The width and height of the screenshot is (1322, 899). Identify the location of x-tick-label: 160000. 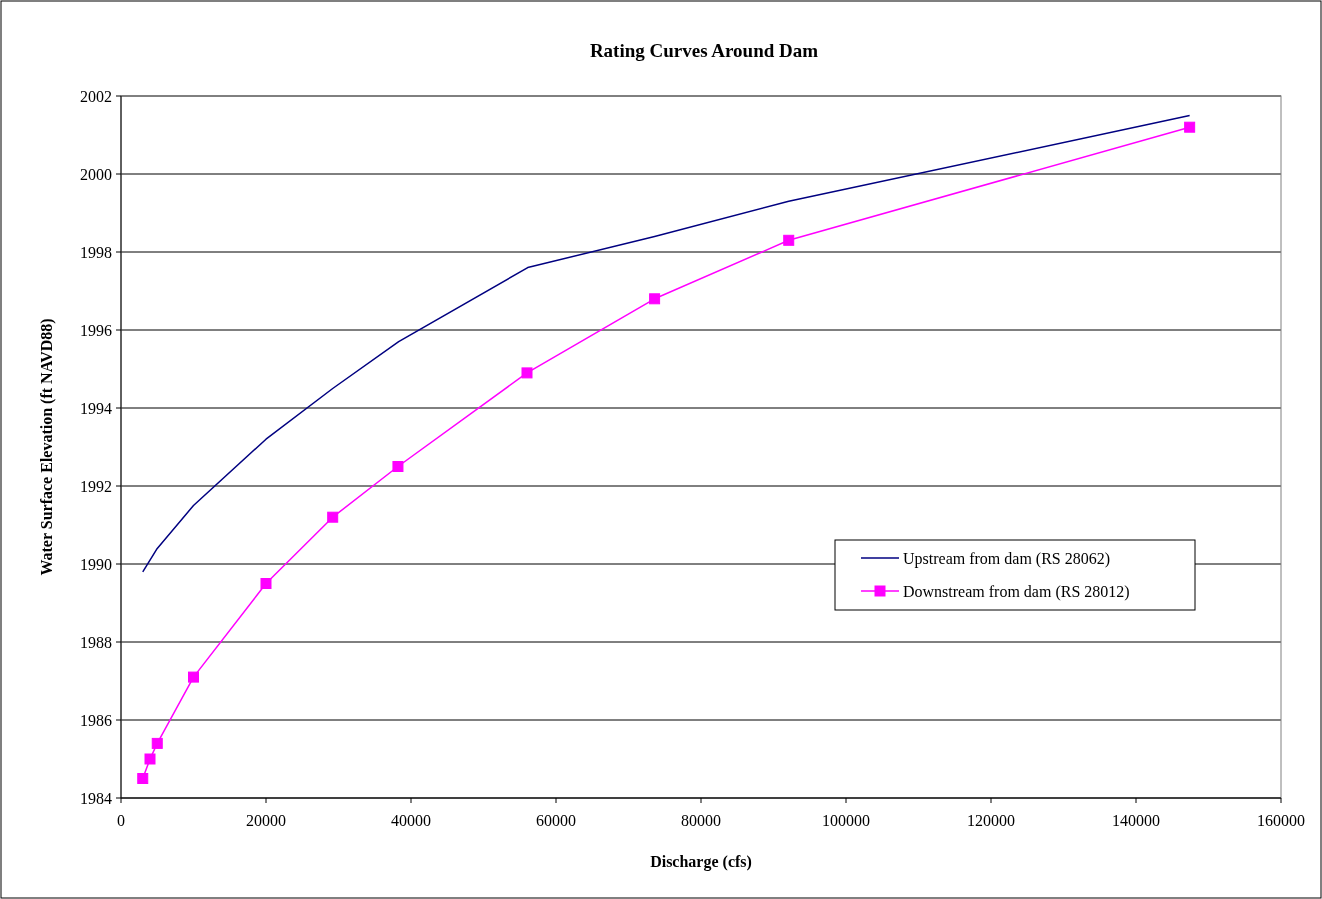
(1281, 820).